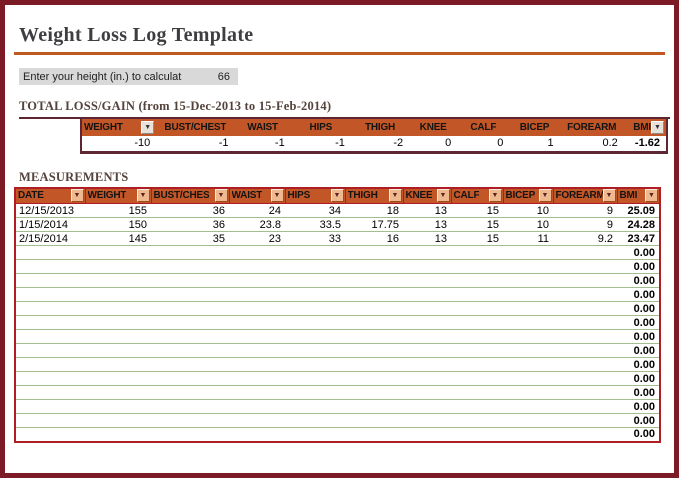 The height and width of the screenshot is (478, 679). Describe the element at coordinates (483, 144) in the screenshot. I see `totals-value-cell: 0` at that location.